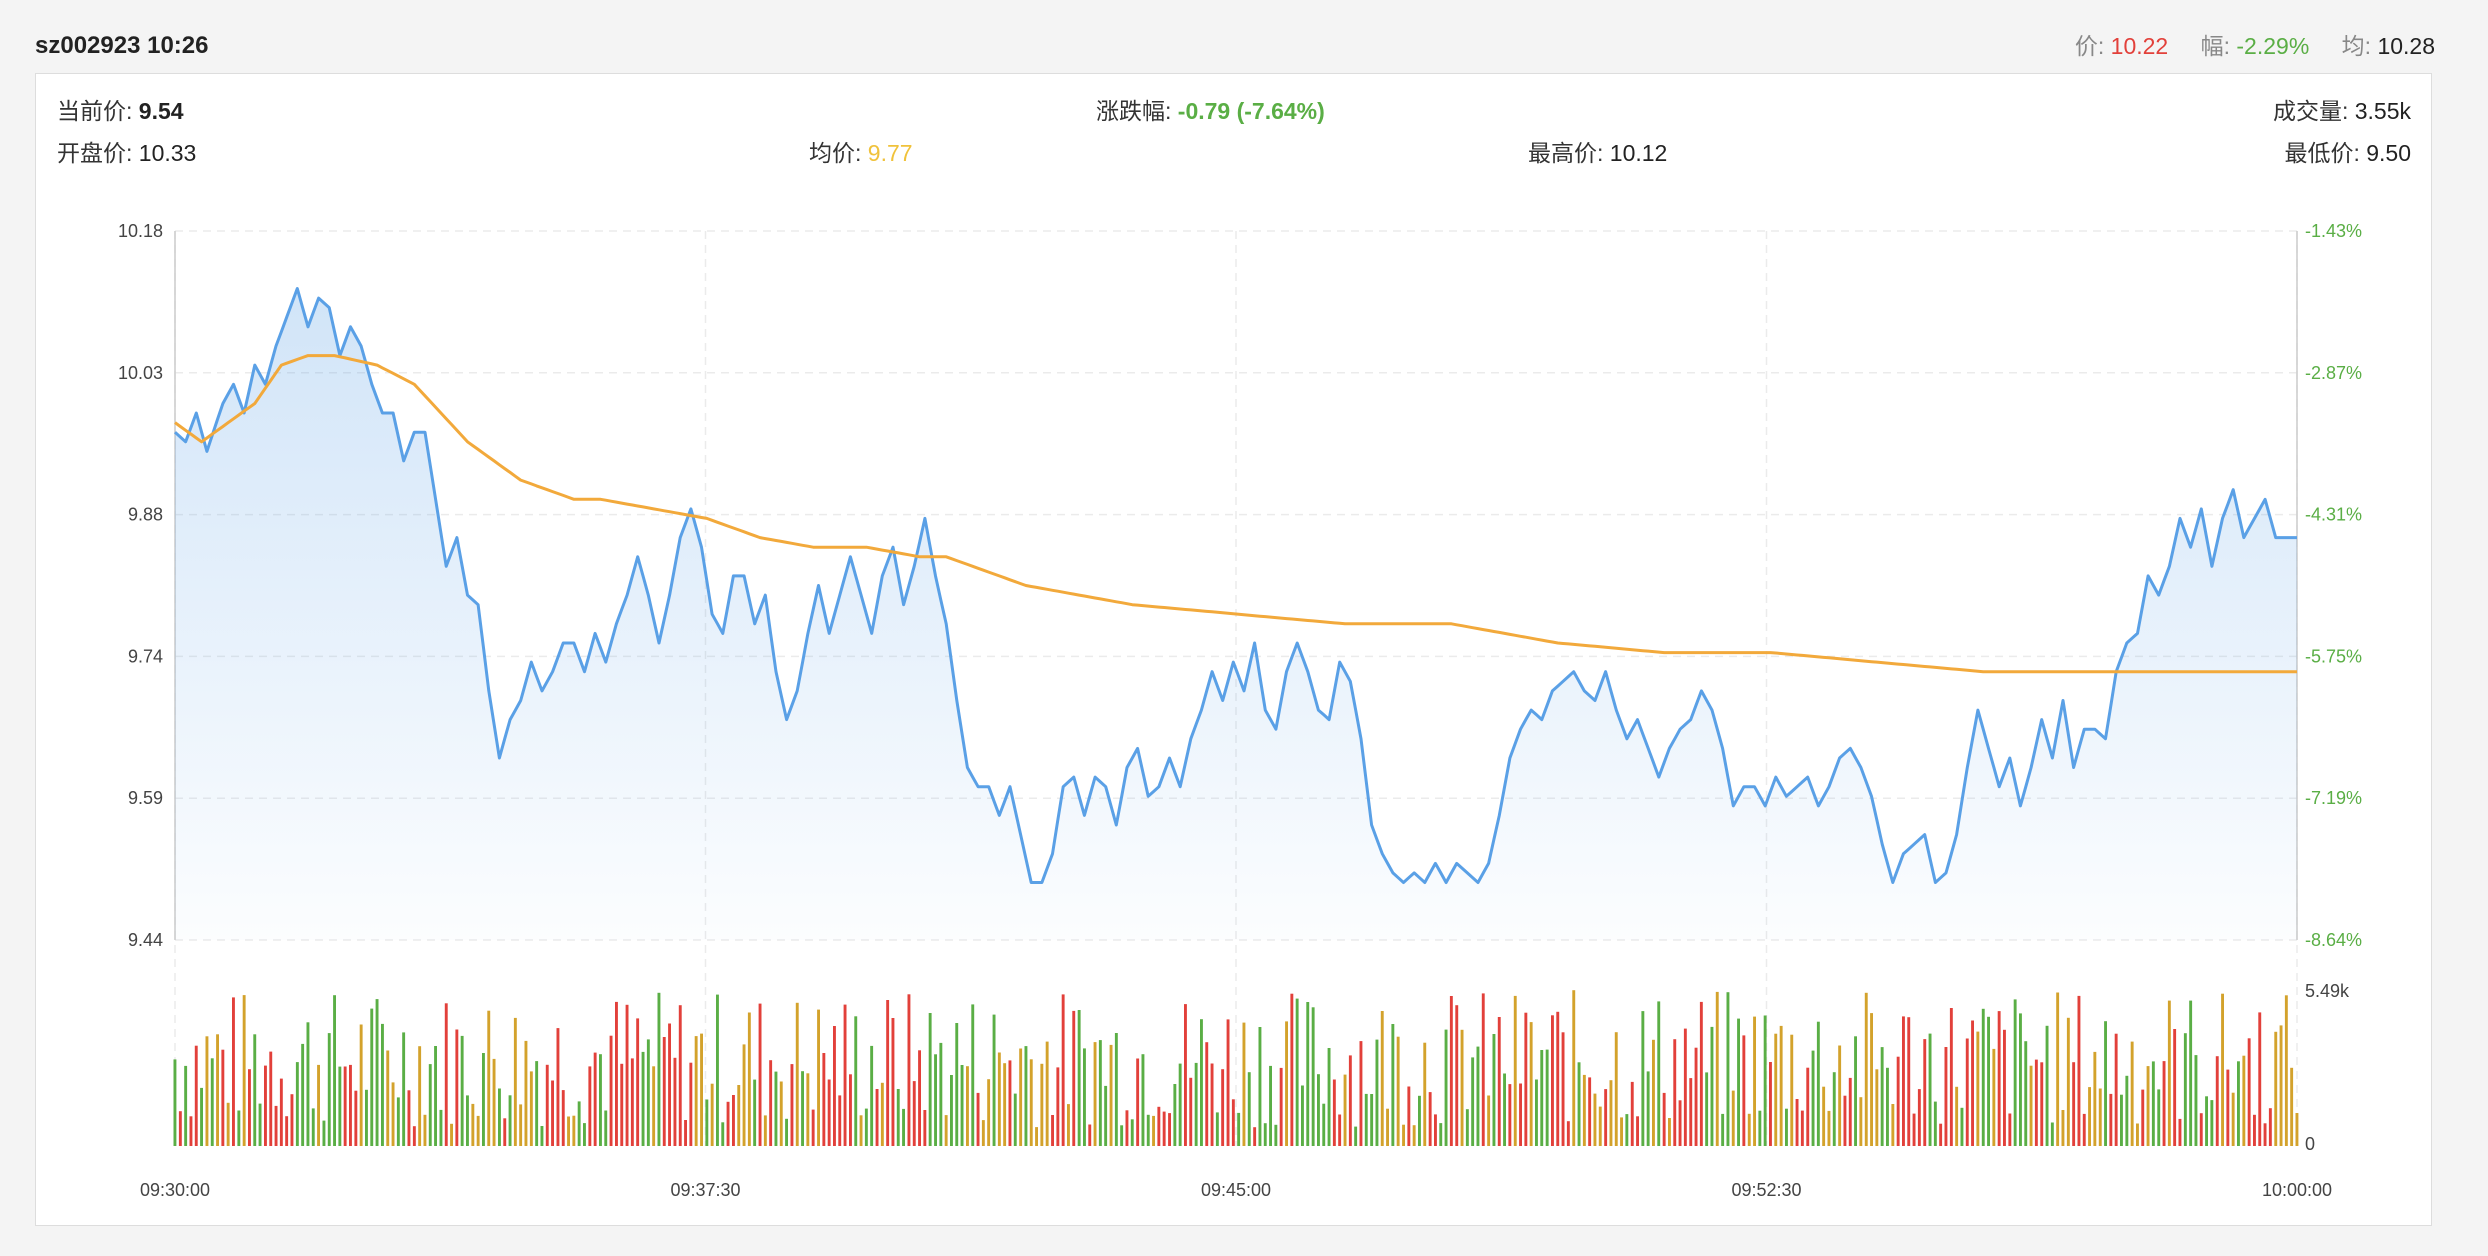 Image resolution: width=2488 pixels, height=1256 pixels. I want to click on open-price-value: 10.33, so click(167, 153).